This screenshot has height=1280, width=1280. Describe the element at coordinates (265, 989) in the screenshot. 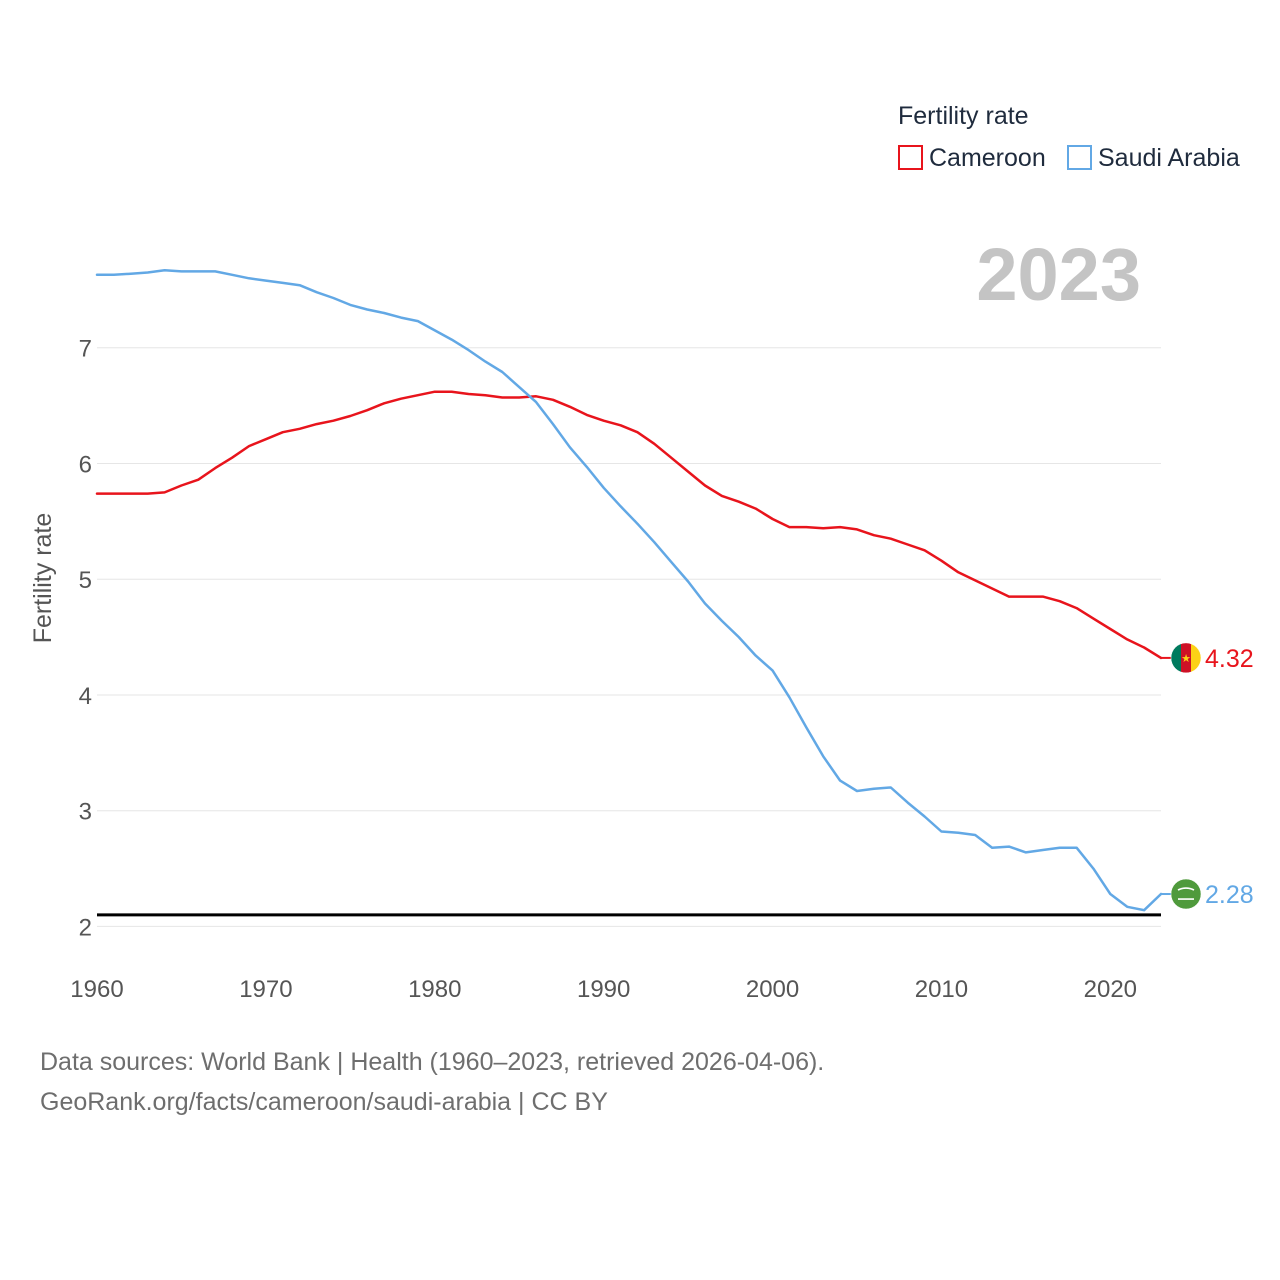

I see `x-tick-label: 1970` at that location.